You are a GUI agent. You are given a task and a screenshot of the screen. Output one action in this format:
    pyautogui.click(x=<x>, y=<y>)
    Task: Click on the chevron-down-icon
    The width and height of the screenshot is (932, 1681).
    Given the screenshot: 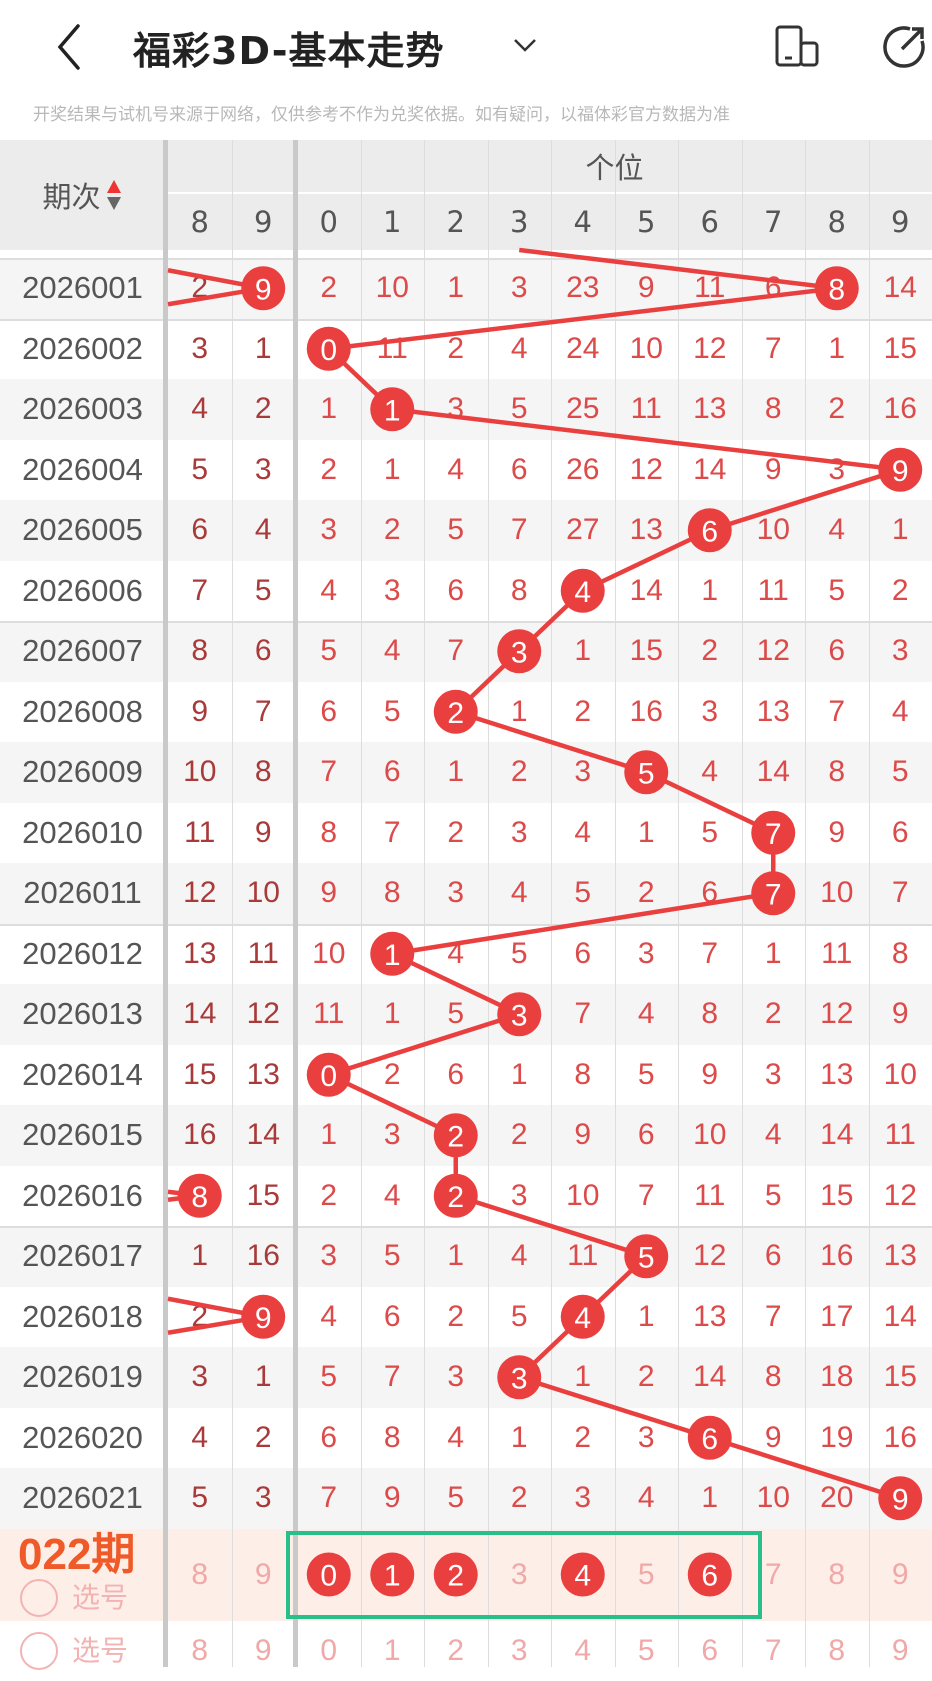 What is the action you would take?
    pyautogui.click(x=525, y=45)
    